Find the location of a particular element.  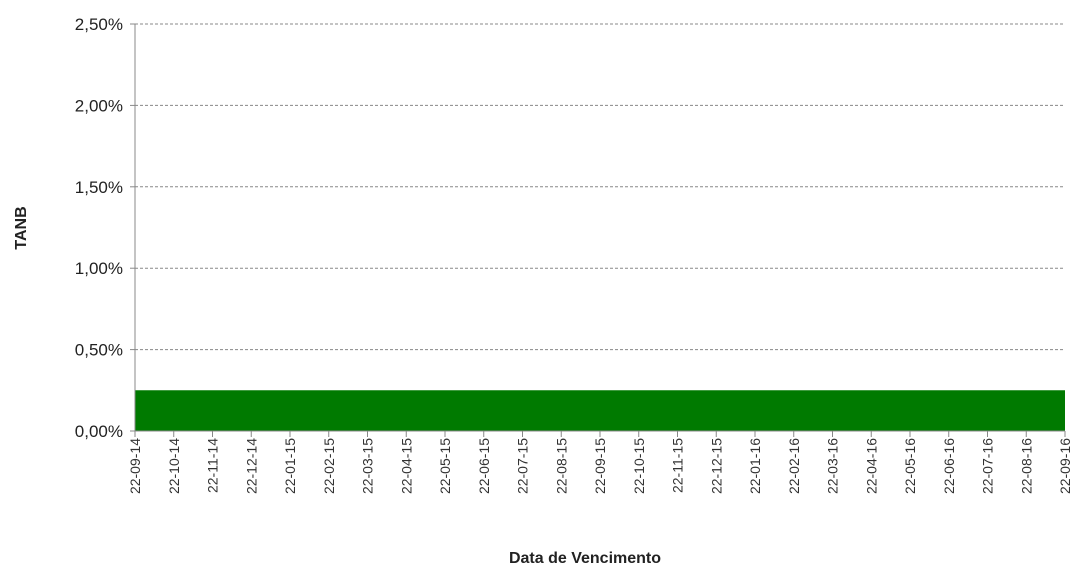

x-tick-label: 22-03-15 is located at coordinates (368, 466).